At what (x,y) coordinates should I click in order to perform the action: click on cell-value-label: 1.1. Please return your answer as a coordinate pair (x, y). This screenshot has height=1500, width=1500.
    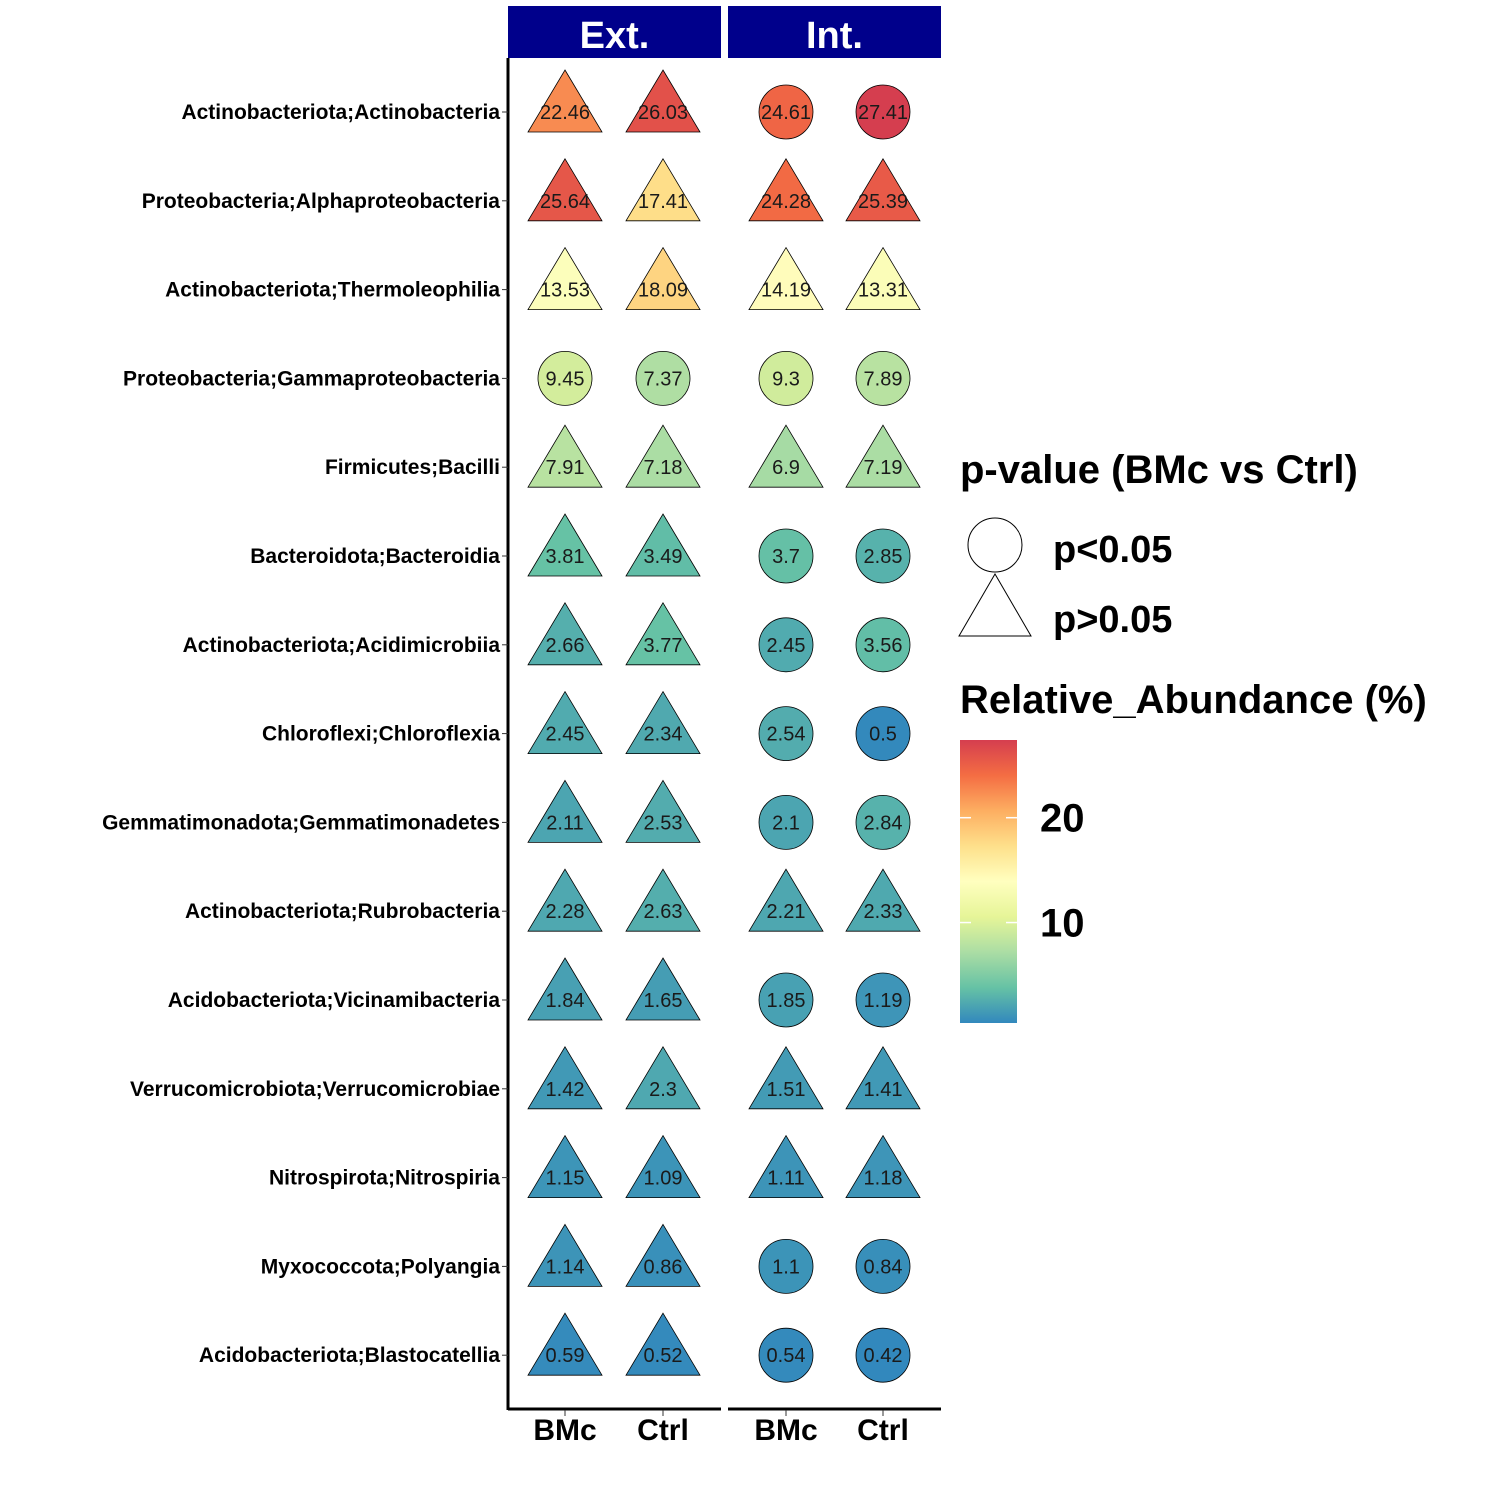
    Looking at the image, I should click on (786, 1267).